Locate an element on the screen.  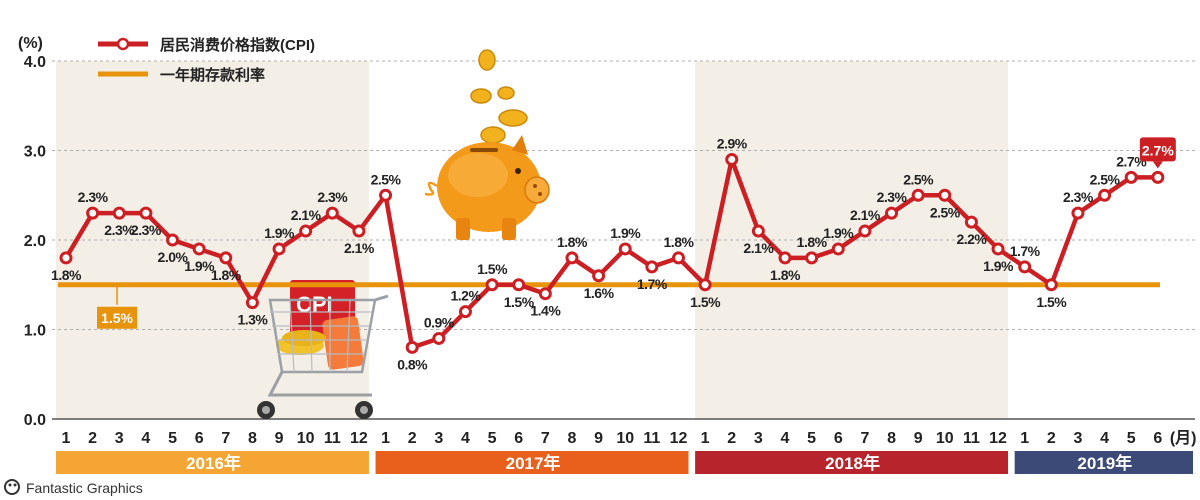
year-bands: 2016年 2017年 2018年 2019年 is located at coordinates (624, 462).